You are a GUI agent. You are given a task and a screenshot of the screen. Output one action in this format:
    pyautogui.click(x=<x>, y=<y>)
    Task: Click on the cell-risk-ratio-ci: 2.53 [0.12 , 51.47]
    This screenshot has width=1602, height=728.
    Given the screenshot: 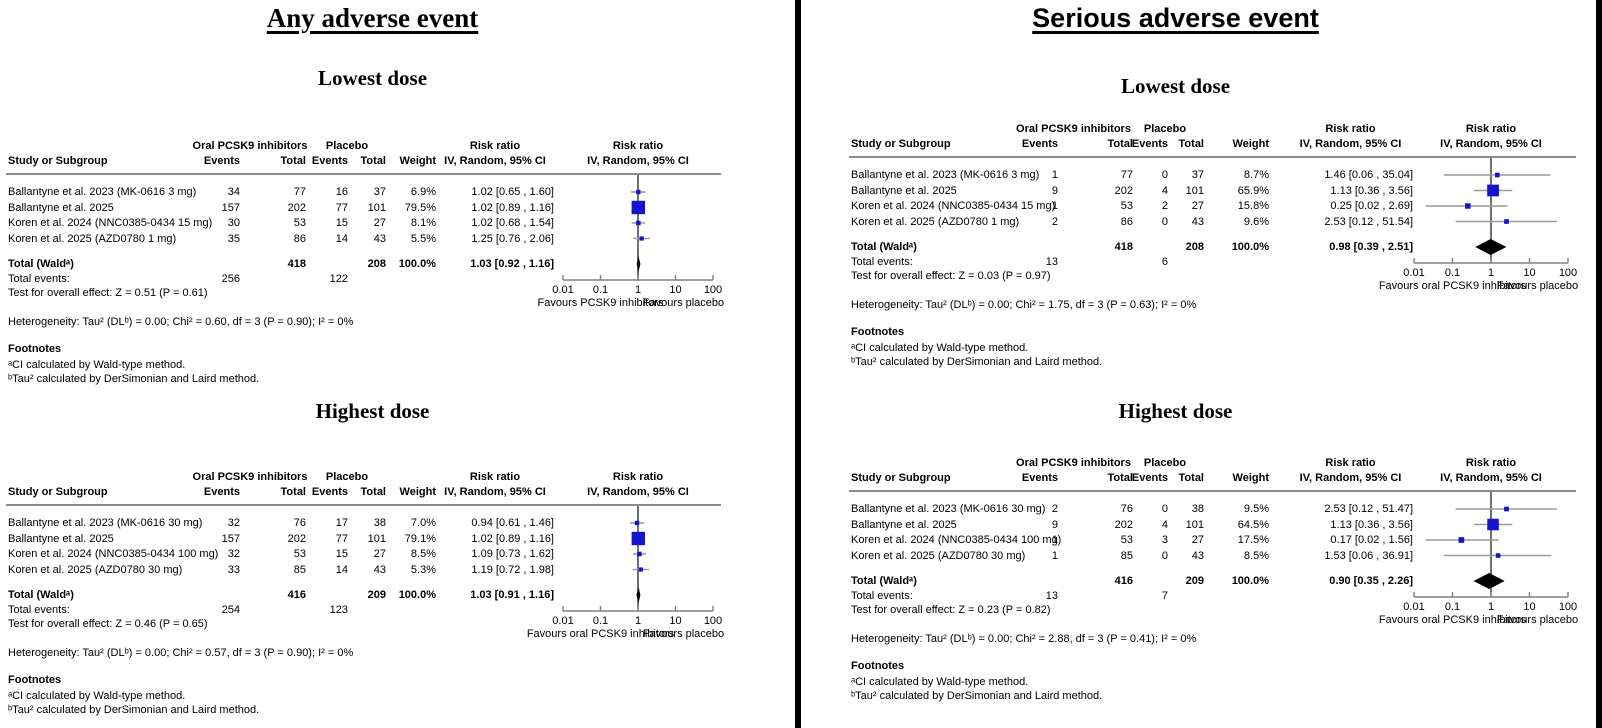 What is the action you would take?
    pyautogui.click(x=1368, y=509)
    